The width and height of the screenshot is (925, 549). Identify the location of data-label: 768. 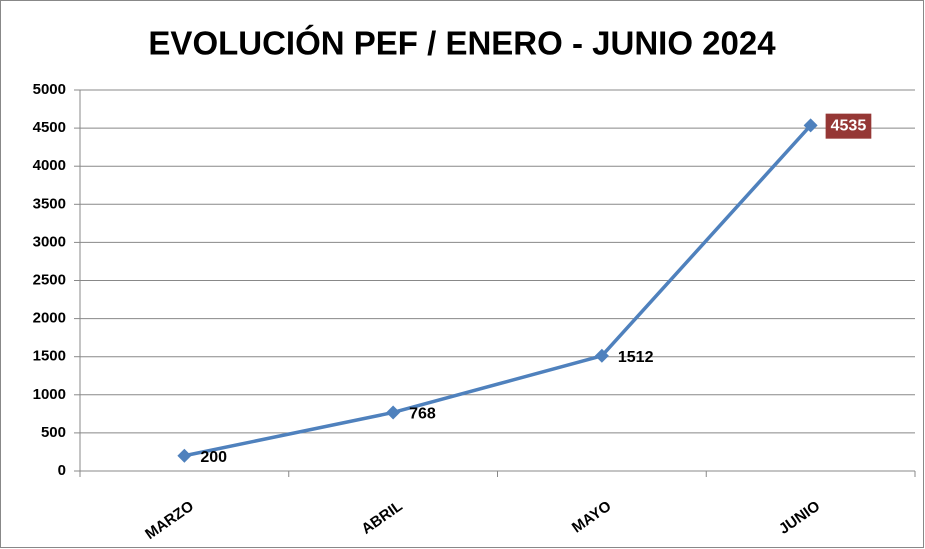
(422, 414).